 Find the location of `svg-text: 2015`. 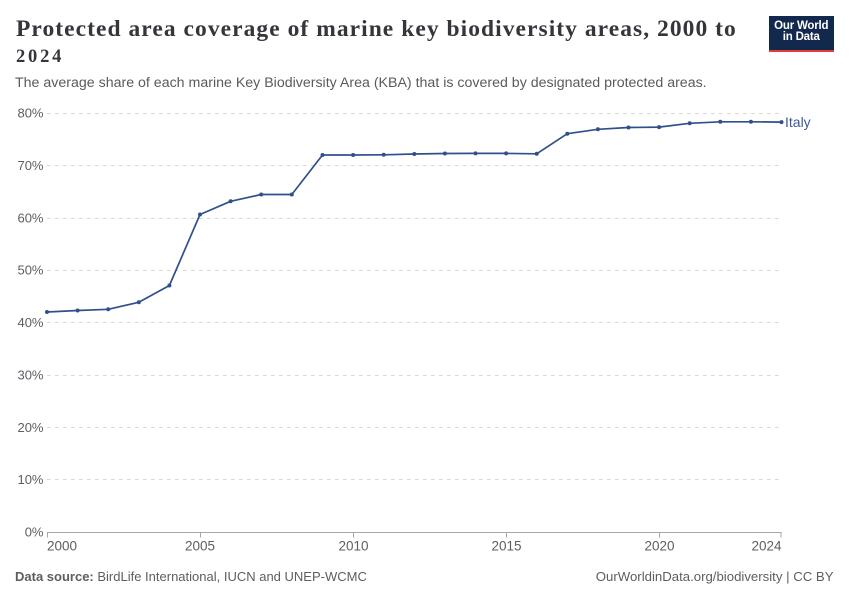

svg-text: 2015 is located at coordinates (506, 546).